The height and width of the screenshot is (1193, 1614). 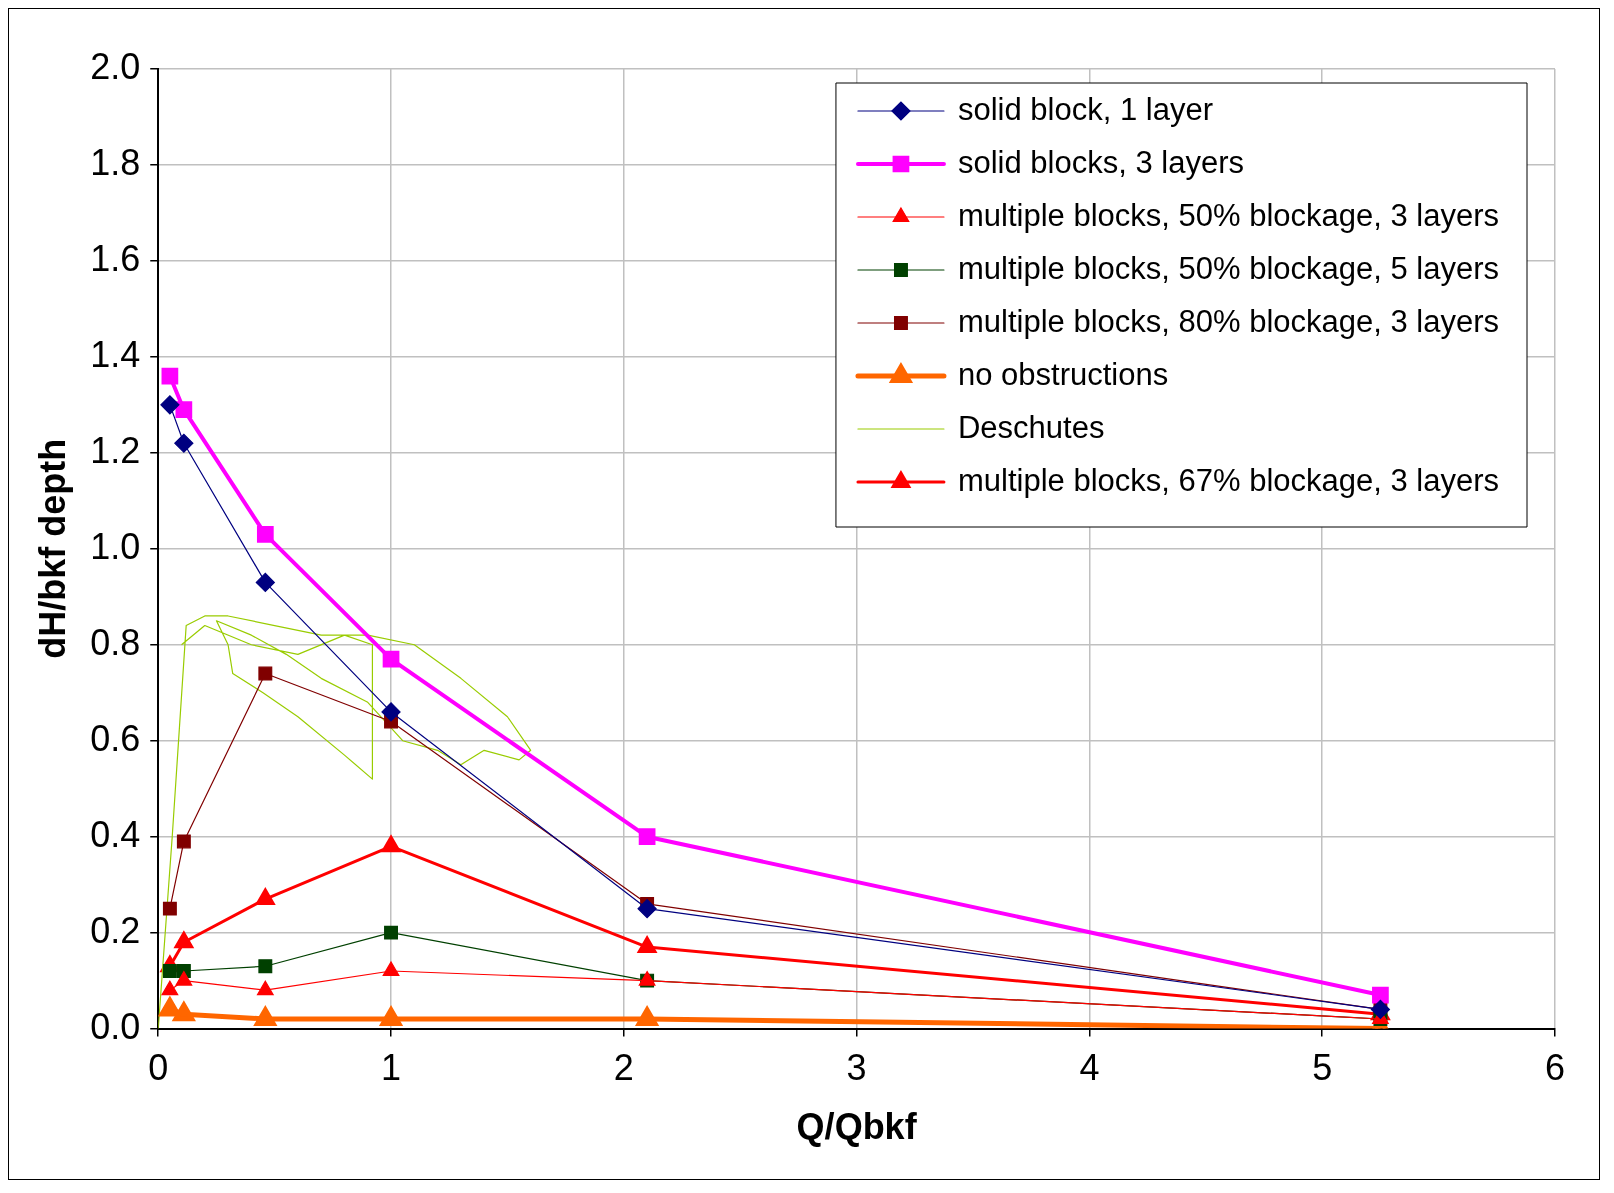 I want to click on y-tick-label: 1.2, so click(x=115, y=450).